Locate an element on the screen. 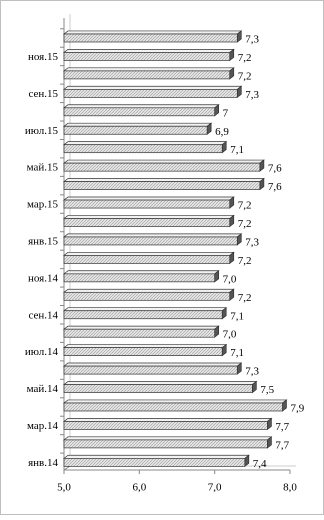 This screenshot has width=324, height=520. y-tick-label: май.14 is located at coordinates (43, 389).